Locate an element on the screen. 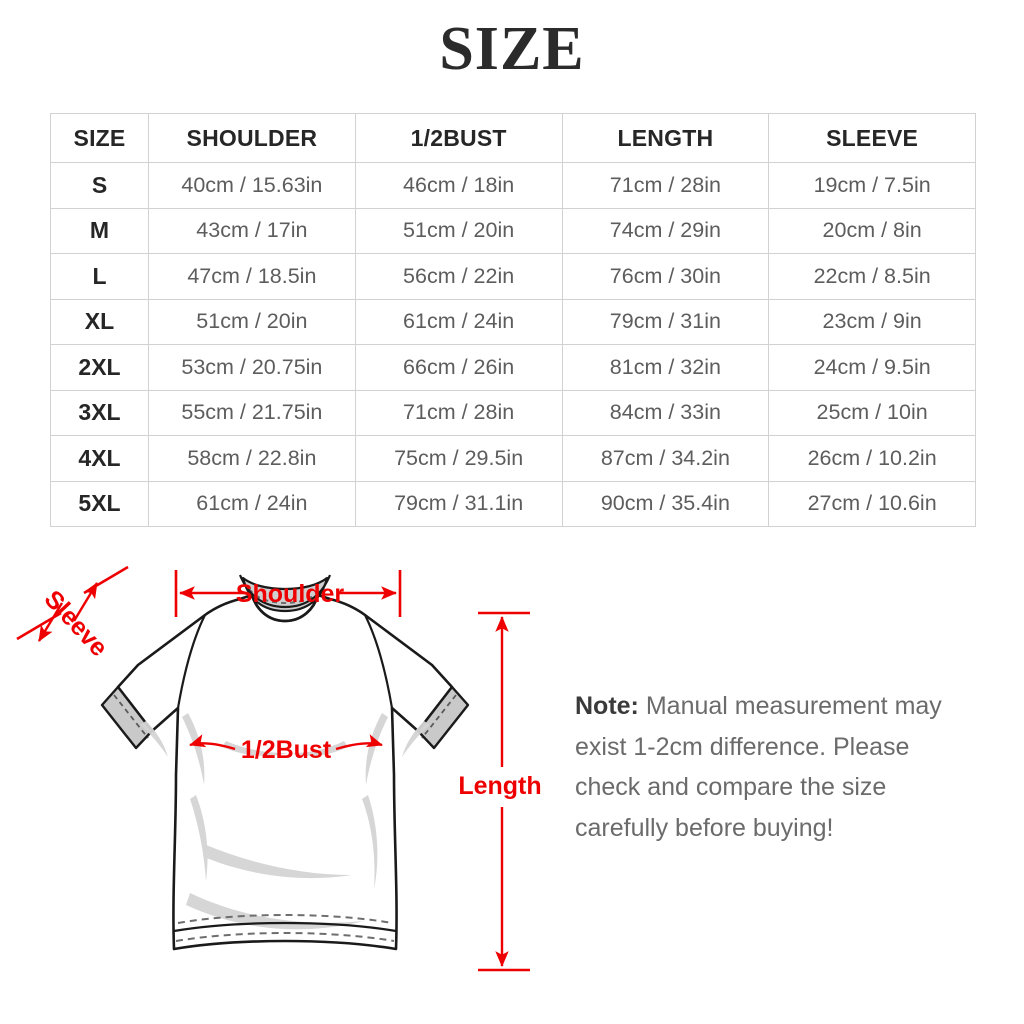 This screenshot has height=1024, width=1024. sleeve-cuff-left is located at coordinates (127, 717).